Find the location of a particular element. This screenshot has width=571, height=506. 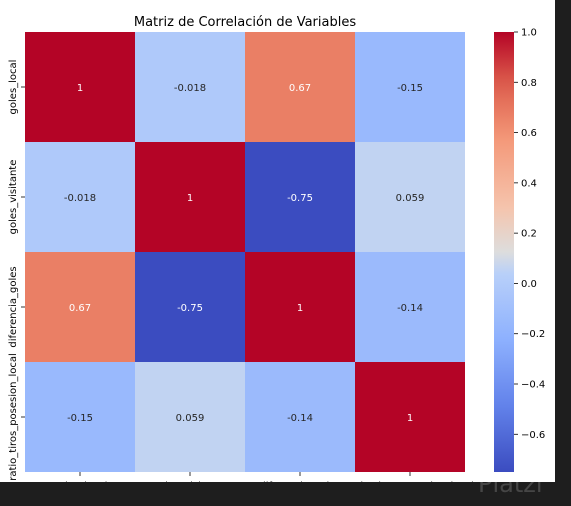

colorbar-tick-label-8: −0.6 is located at coordinates (533, 435).